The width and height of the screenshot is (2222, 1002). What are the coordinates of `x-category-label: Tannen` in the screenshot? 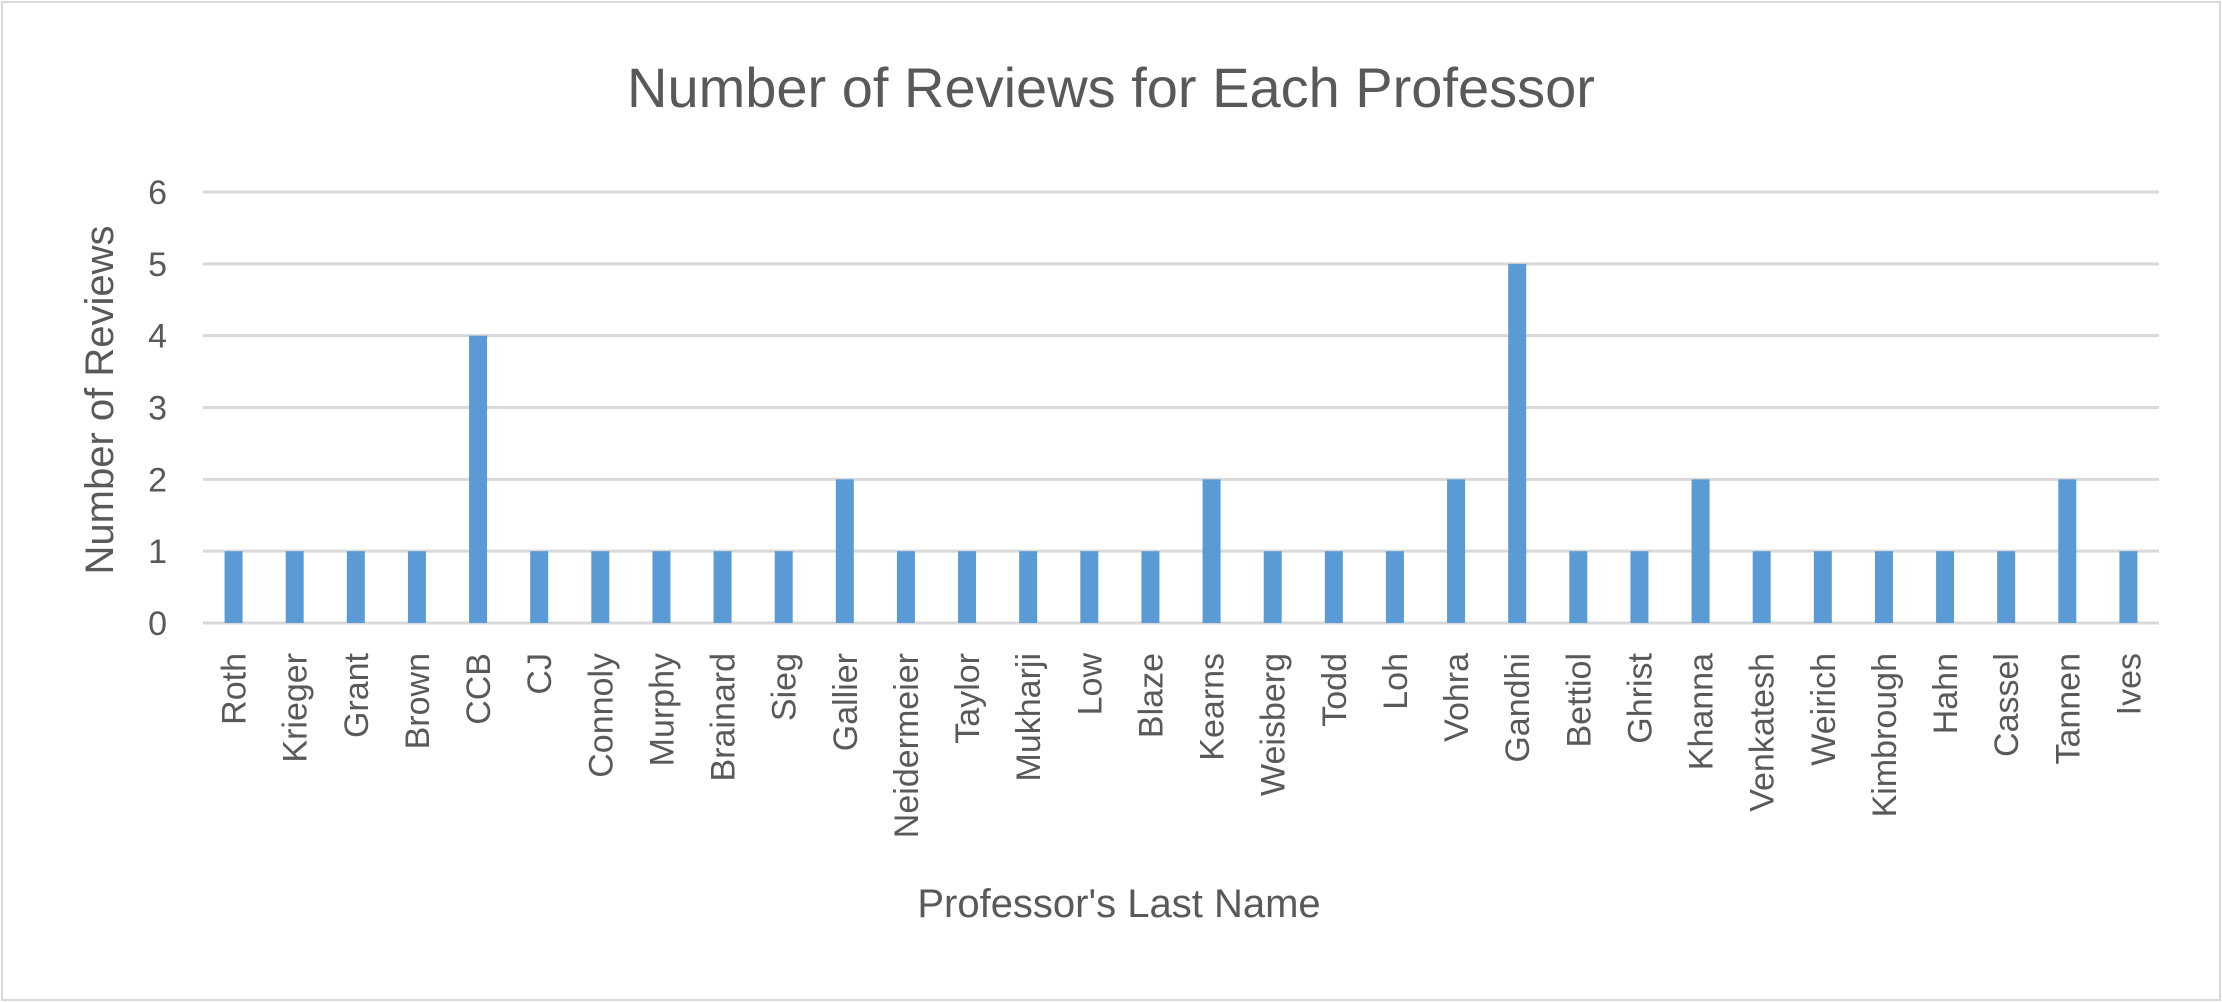 It's located at (2068, 709).